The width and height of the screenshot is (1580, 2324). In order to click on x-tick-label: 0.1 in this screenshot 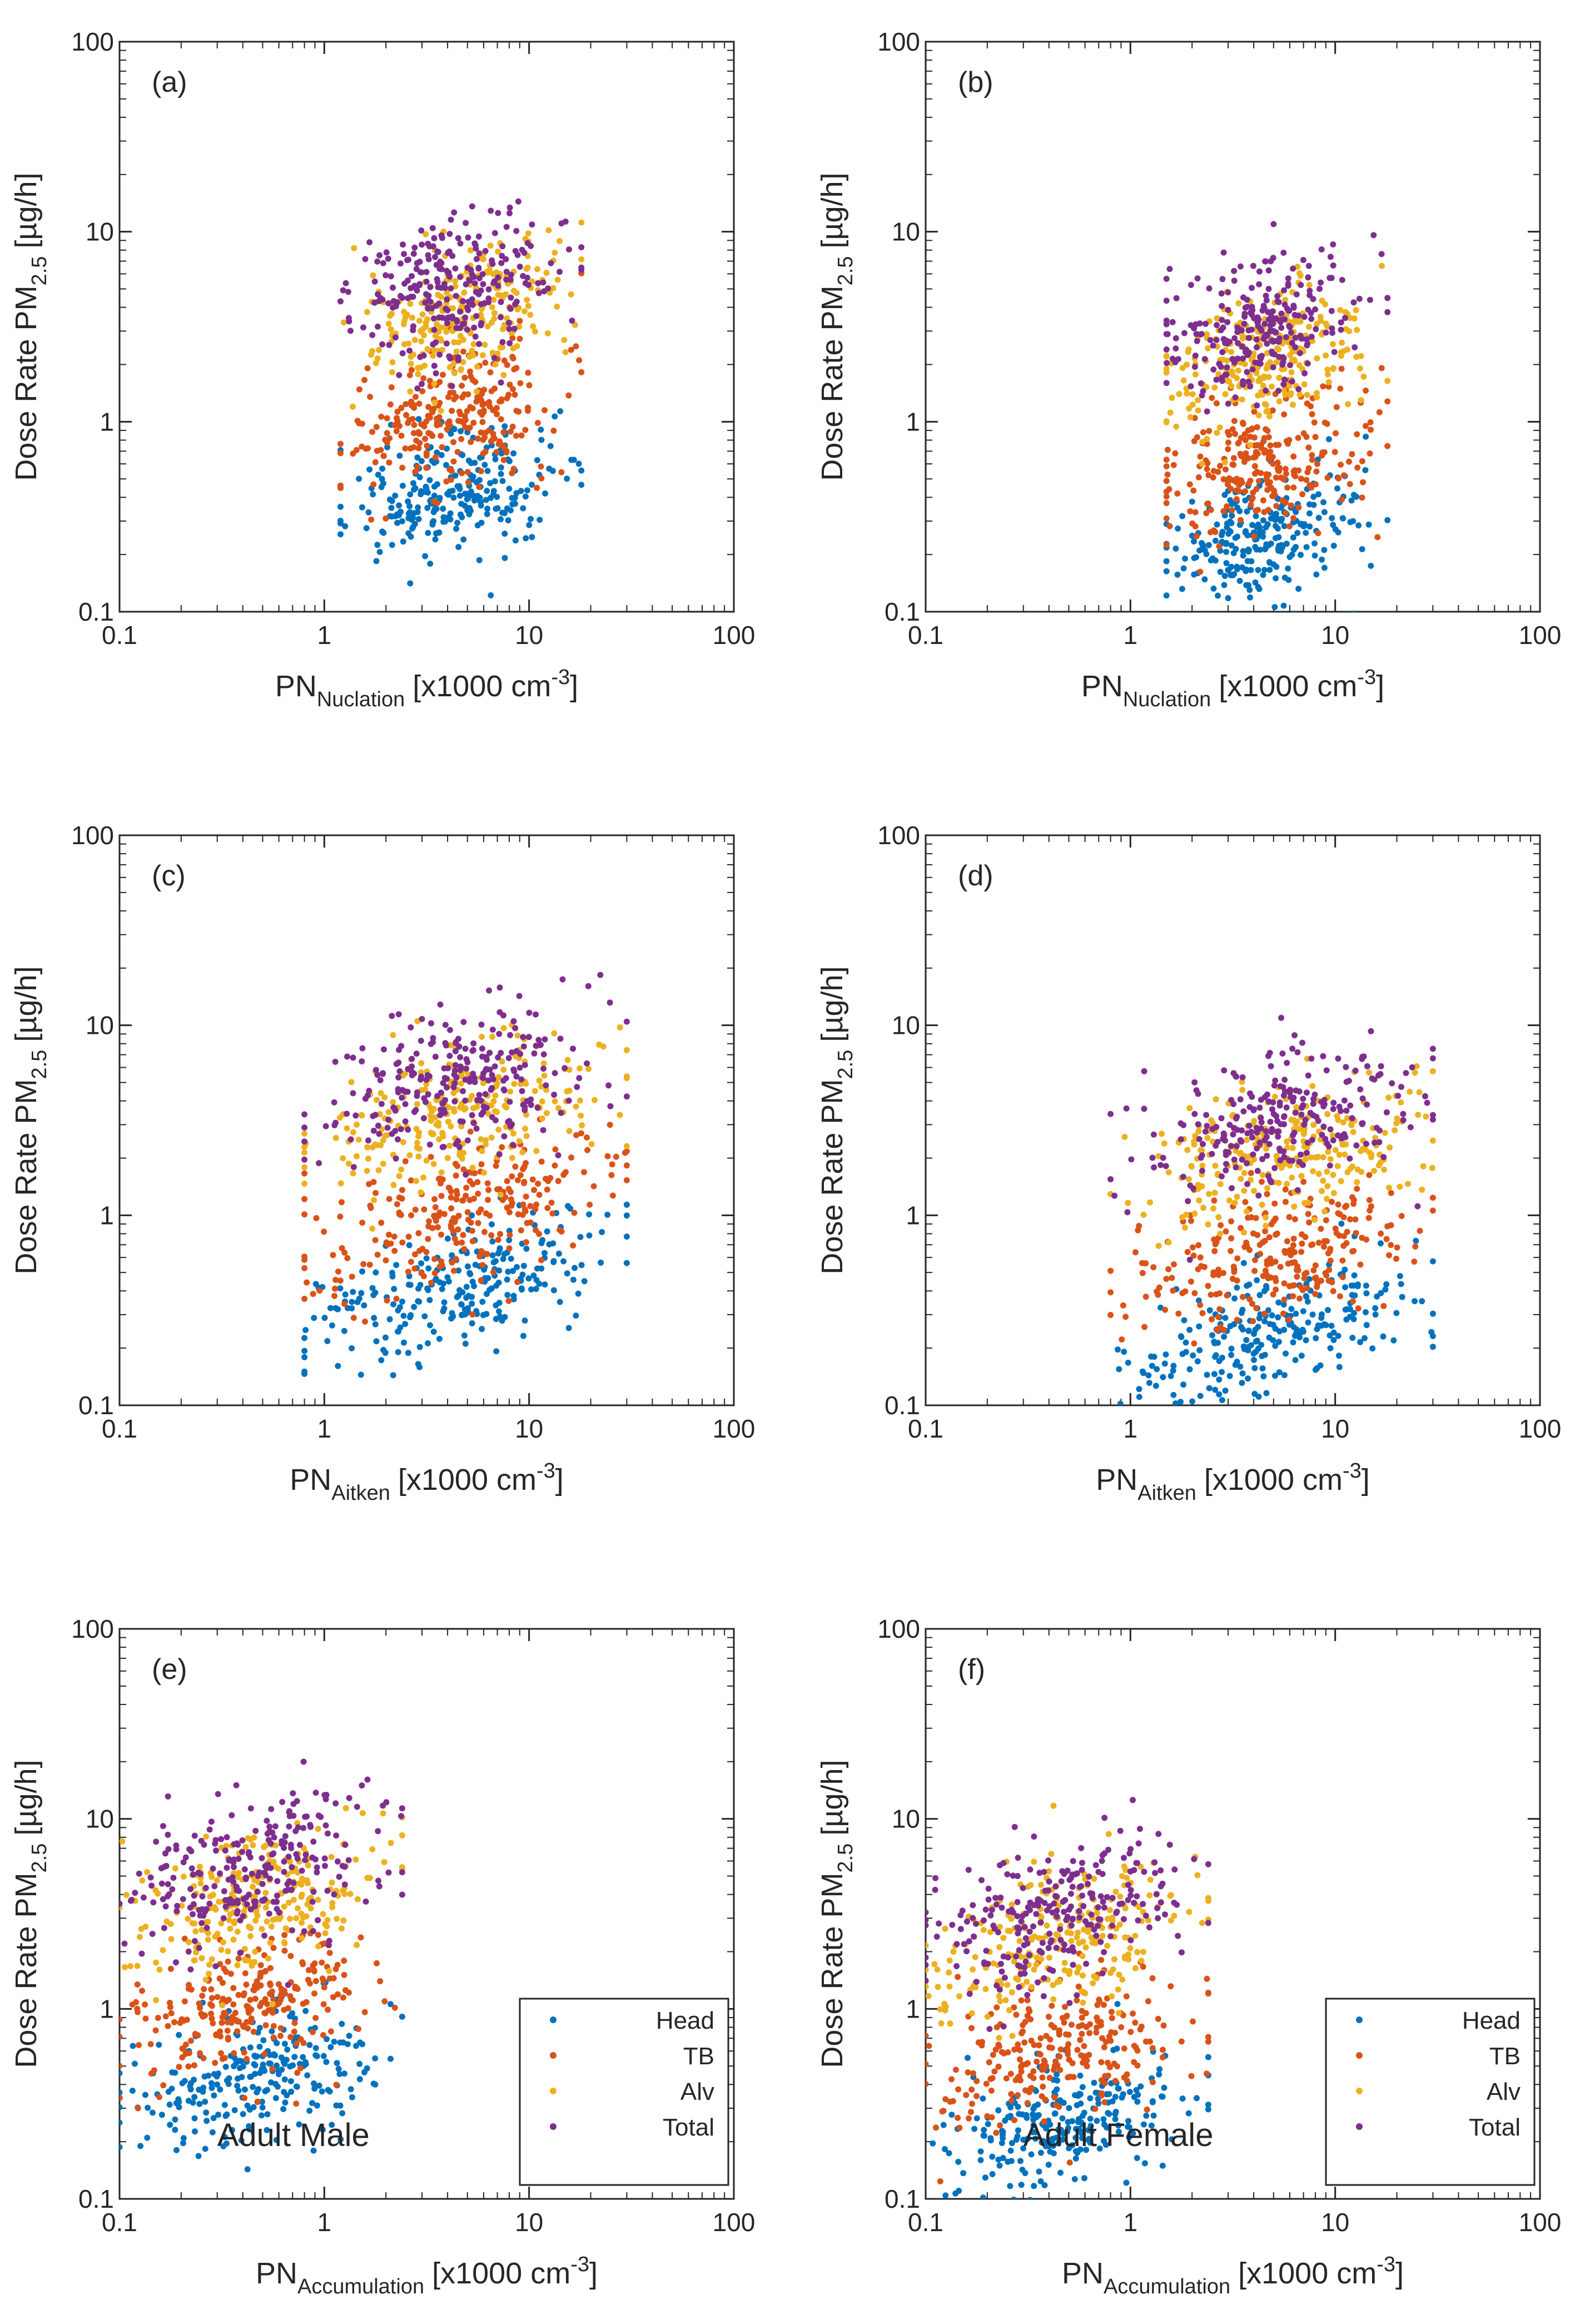, I will do `click(926, 1428)`.